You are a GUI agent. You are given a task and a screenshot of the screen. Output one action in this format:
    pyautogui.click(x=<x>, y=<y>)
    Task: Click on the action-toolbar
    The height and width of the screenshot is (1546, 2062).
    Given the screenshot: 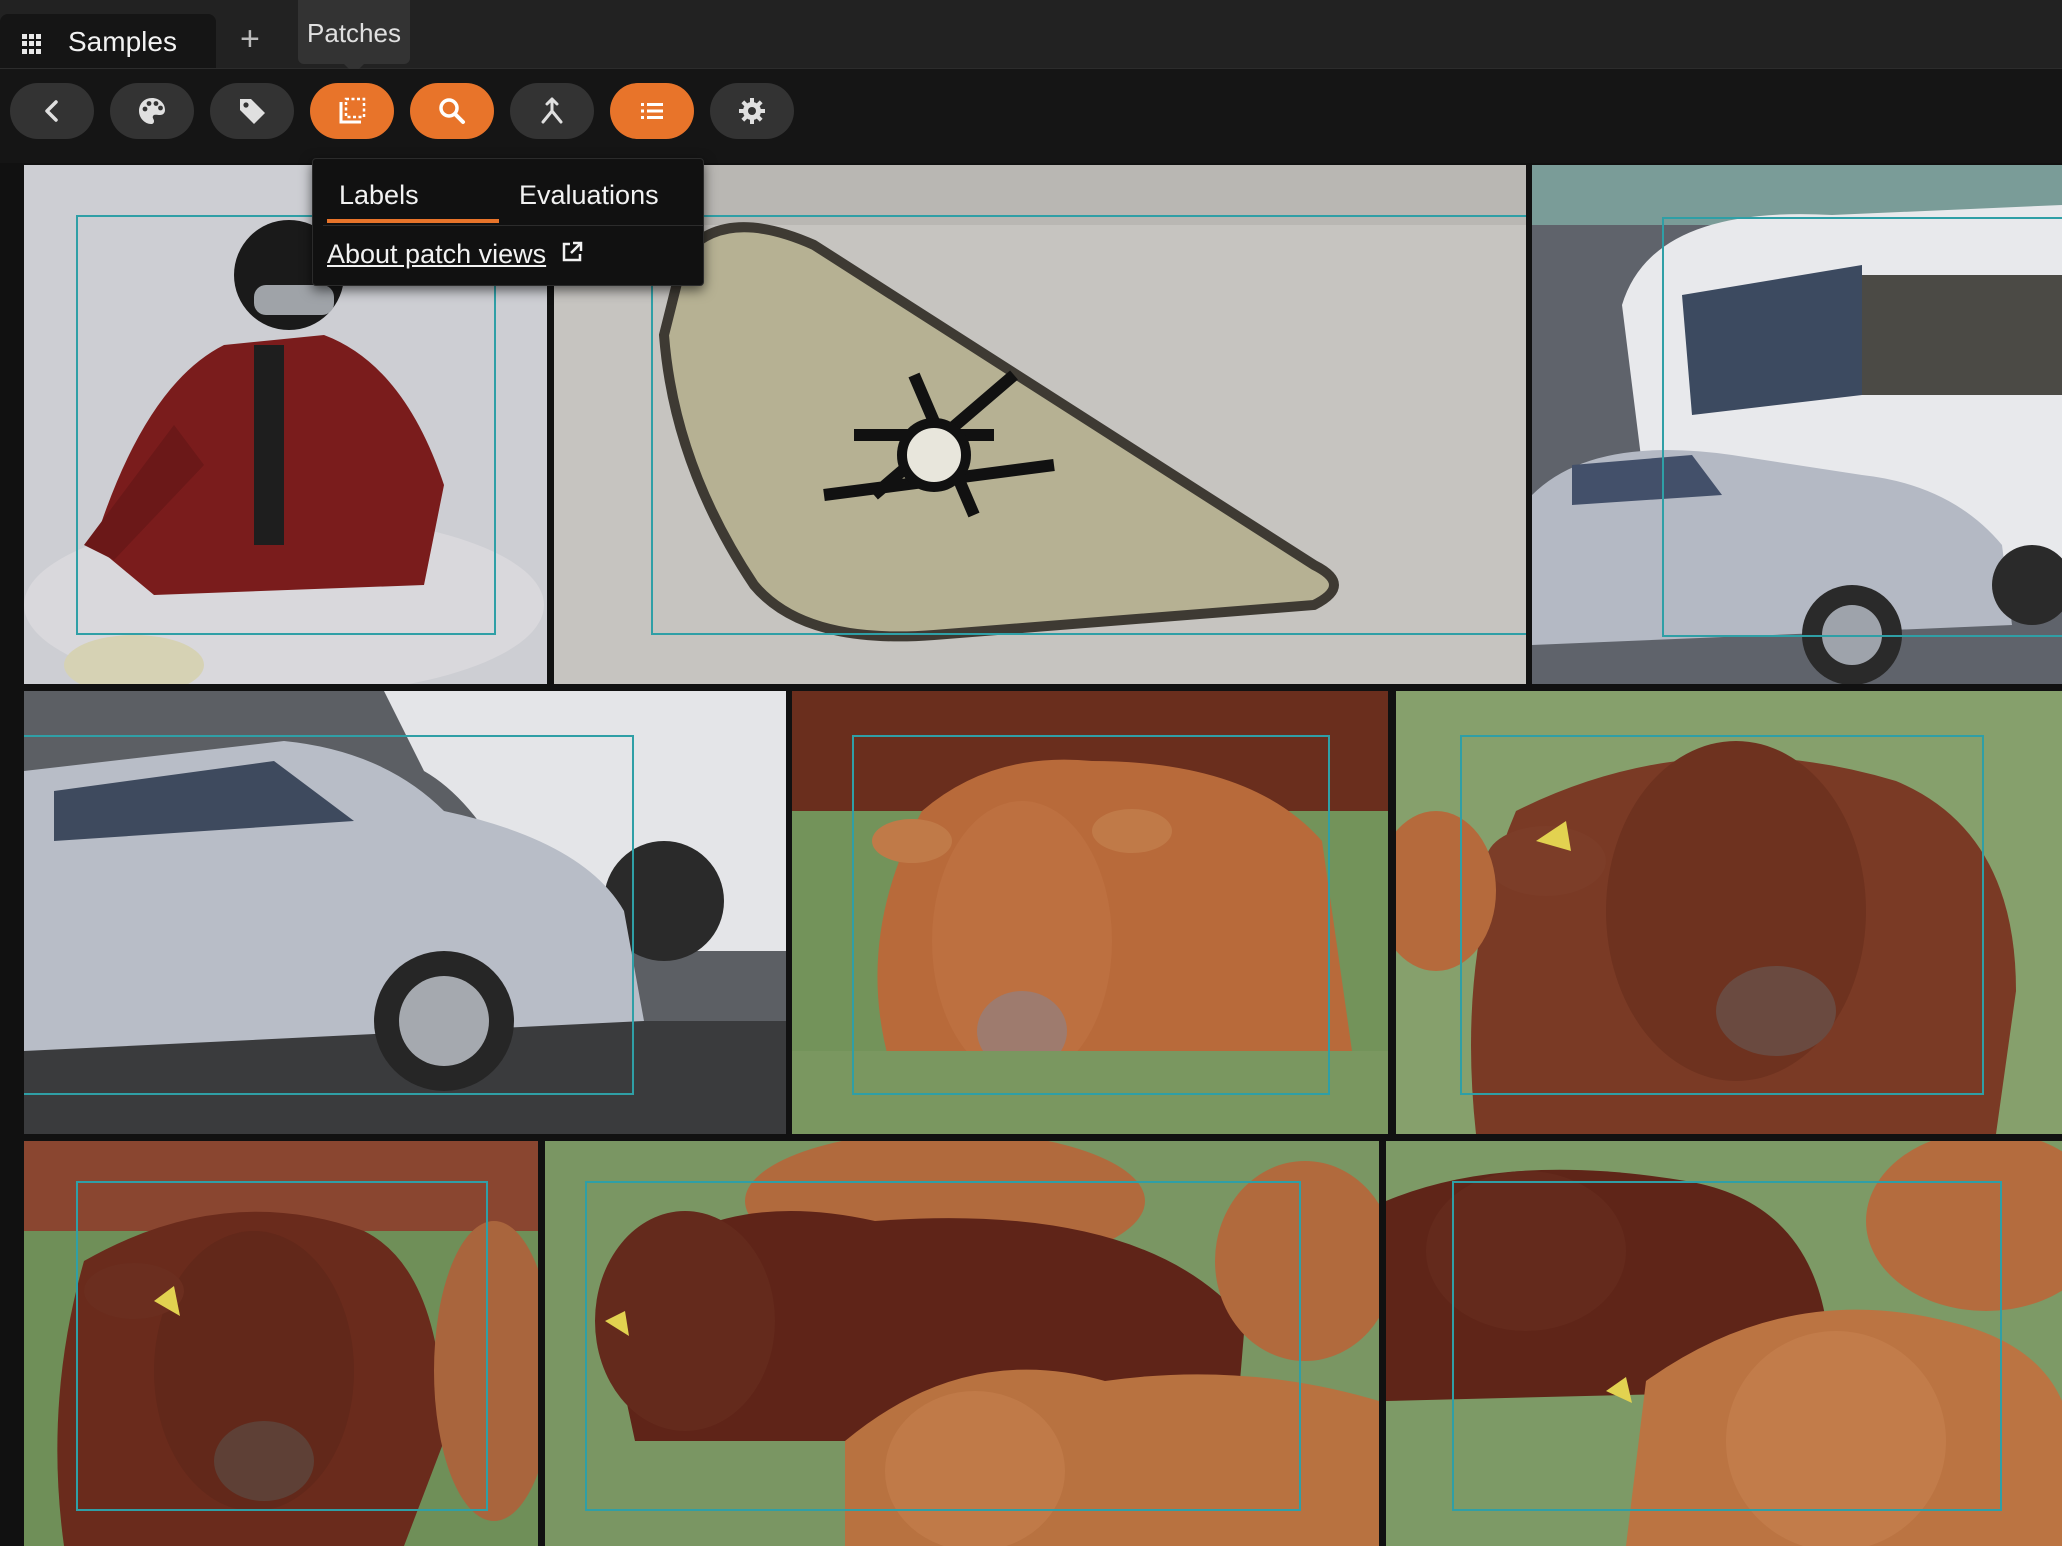 What is the action you would take?
    pyautogui.click(x=1031, y=116)
    